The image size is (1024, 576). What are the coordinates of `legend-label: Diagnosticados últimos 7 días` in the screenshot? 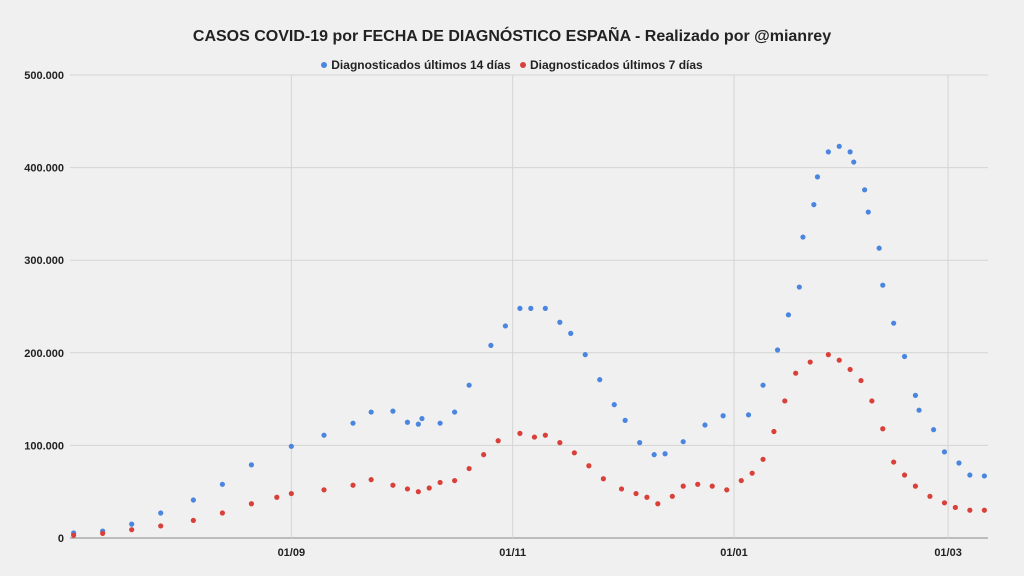 It's located at (616, 65).